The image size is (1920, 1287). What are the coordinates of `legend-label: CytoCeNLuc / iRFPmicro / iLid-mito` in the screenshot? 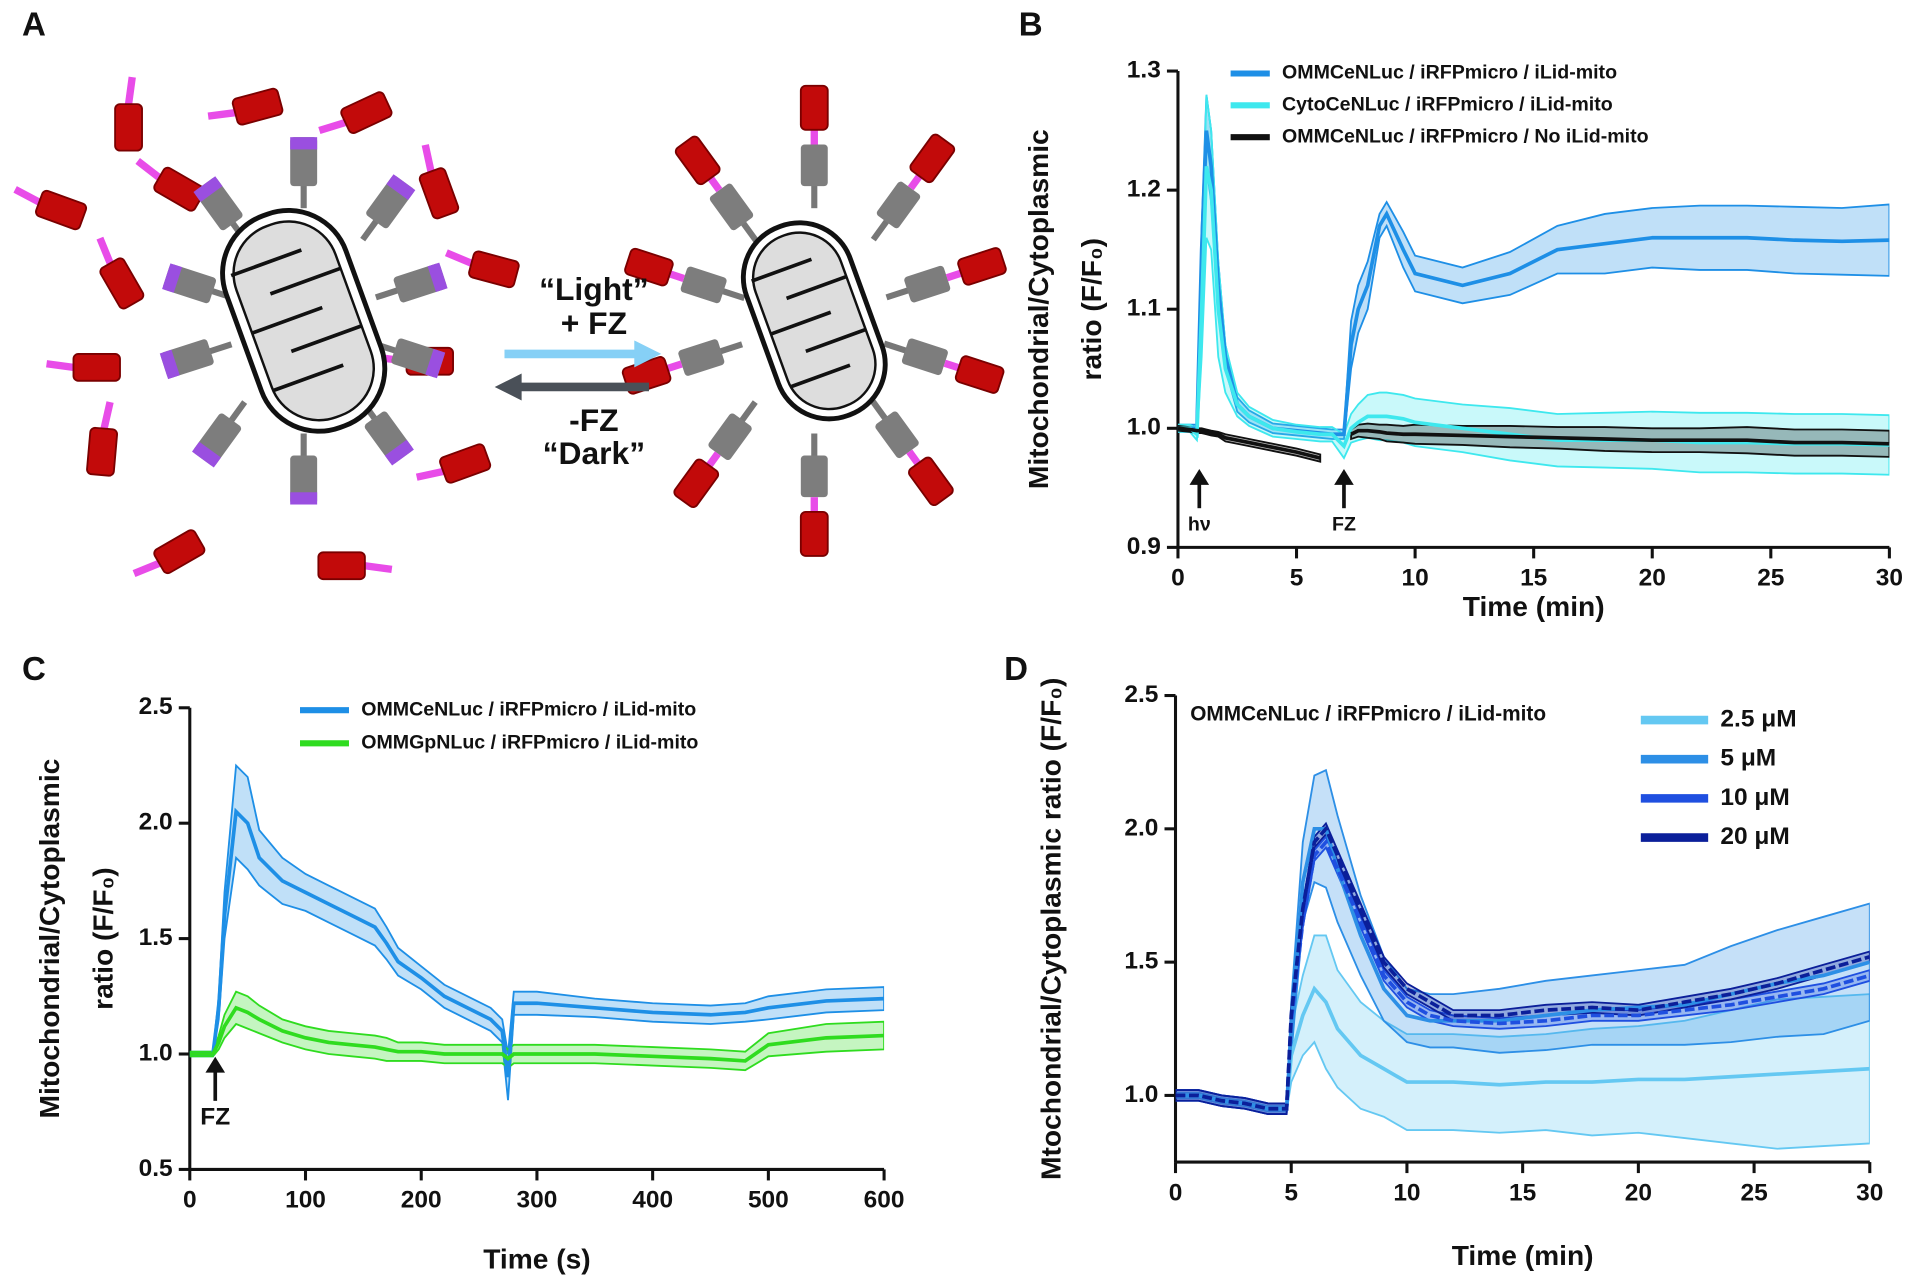 It's located at (1447, 105).